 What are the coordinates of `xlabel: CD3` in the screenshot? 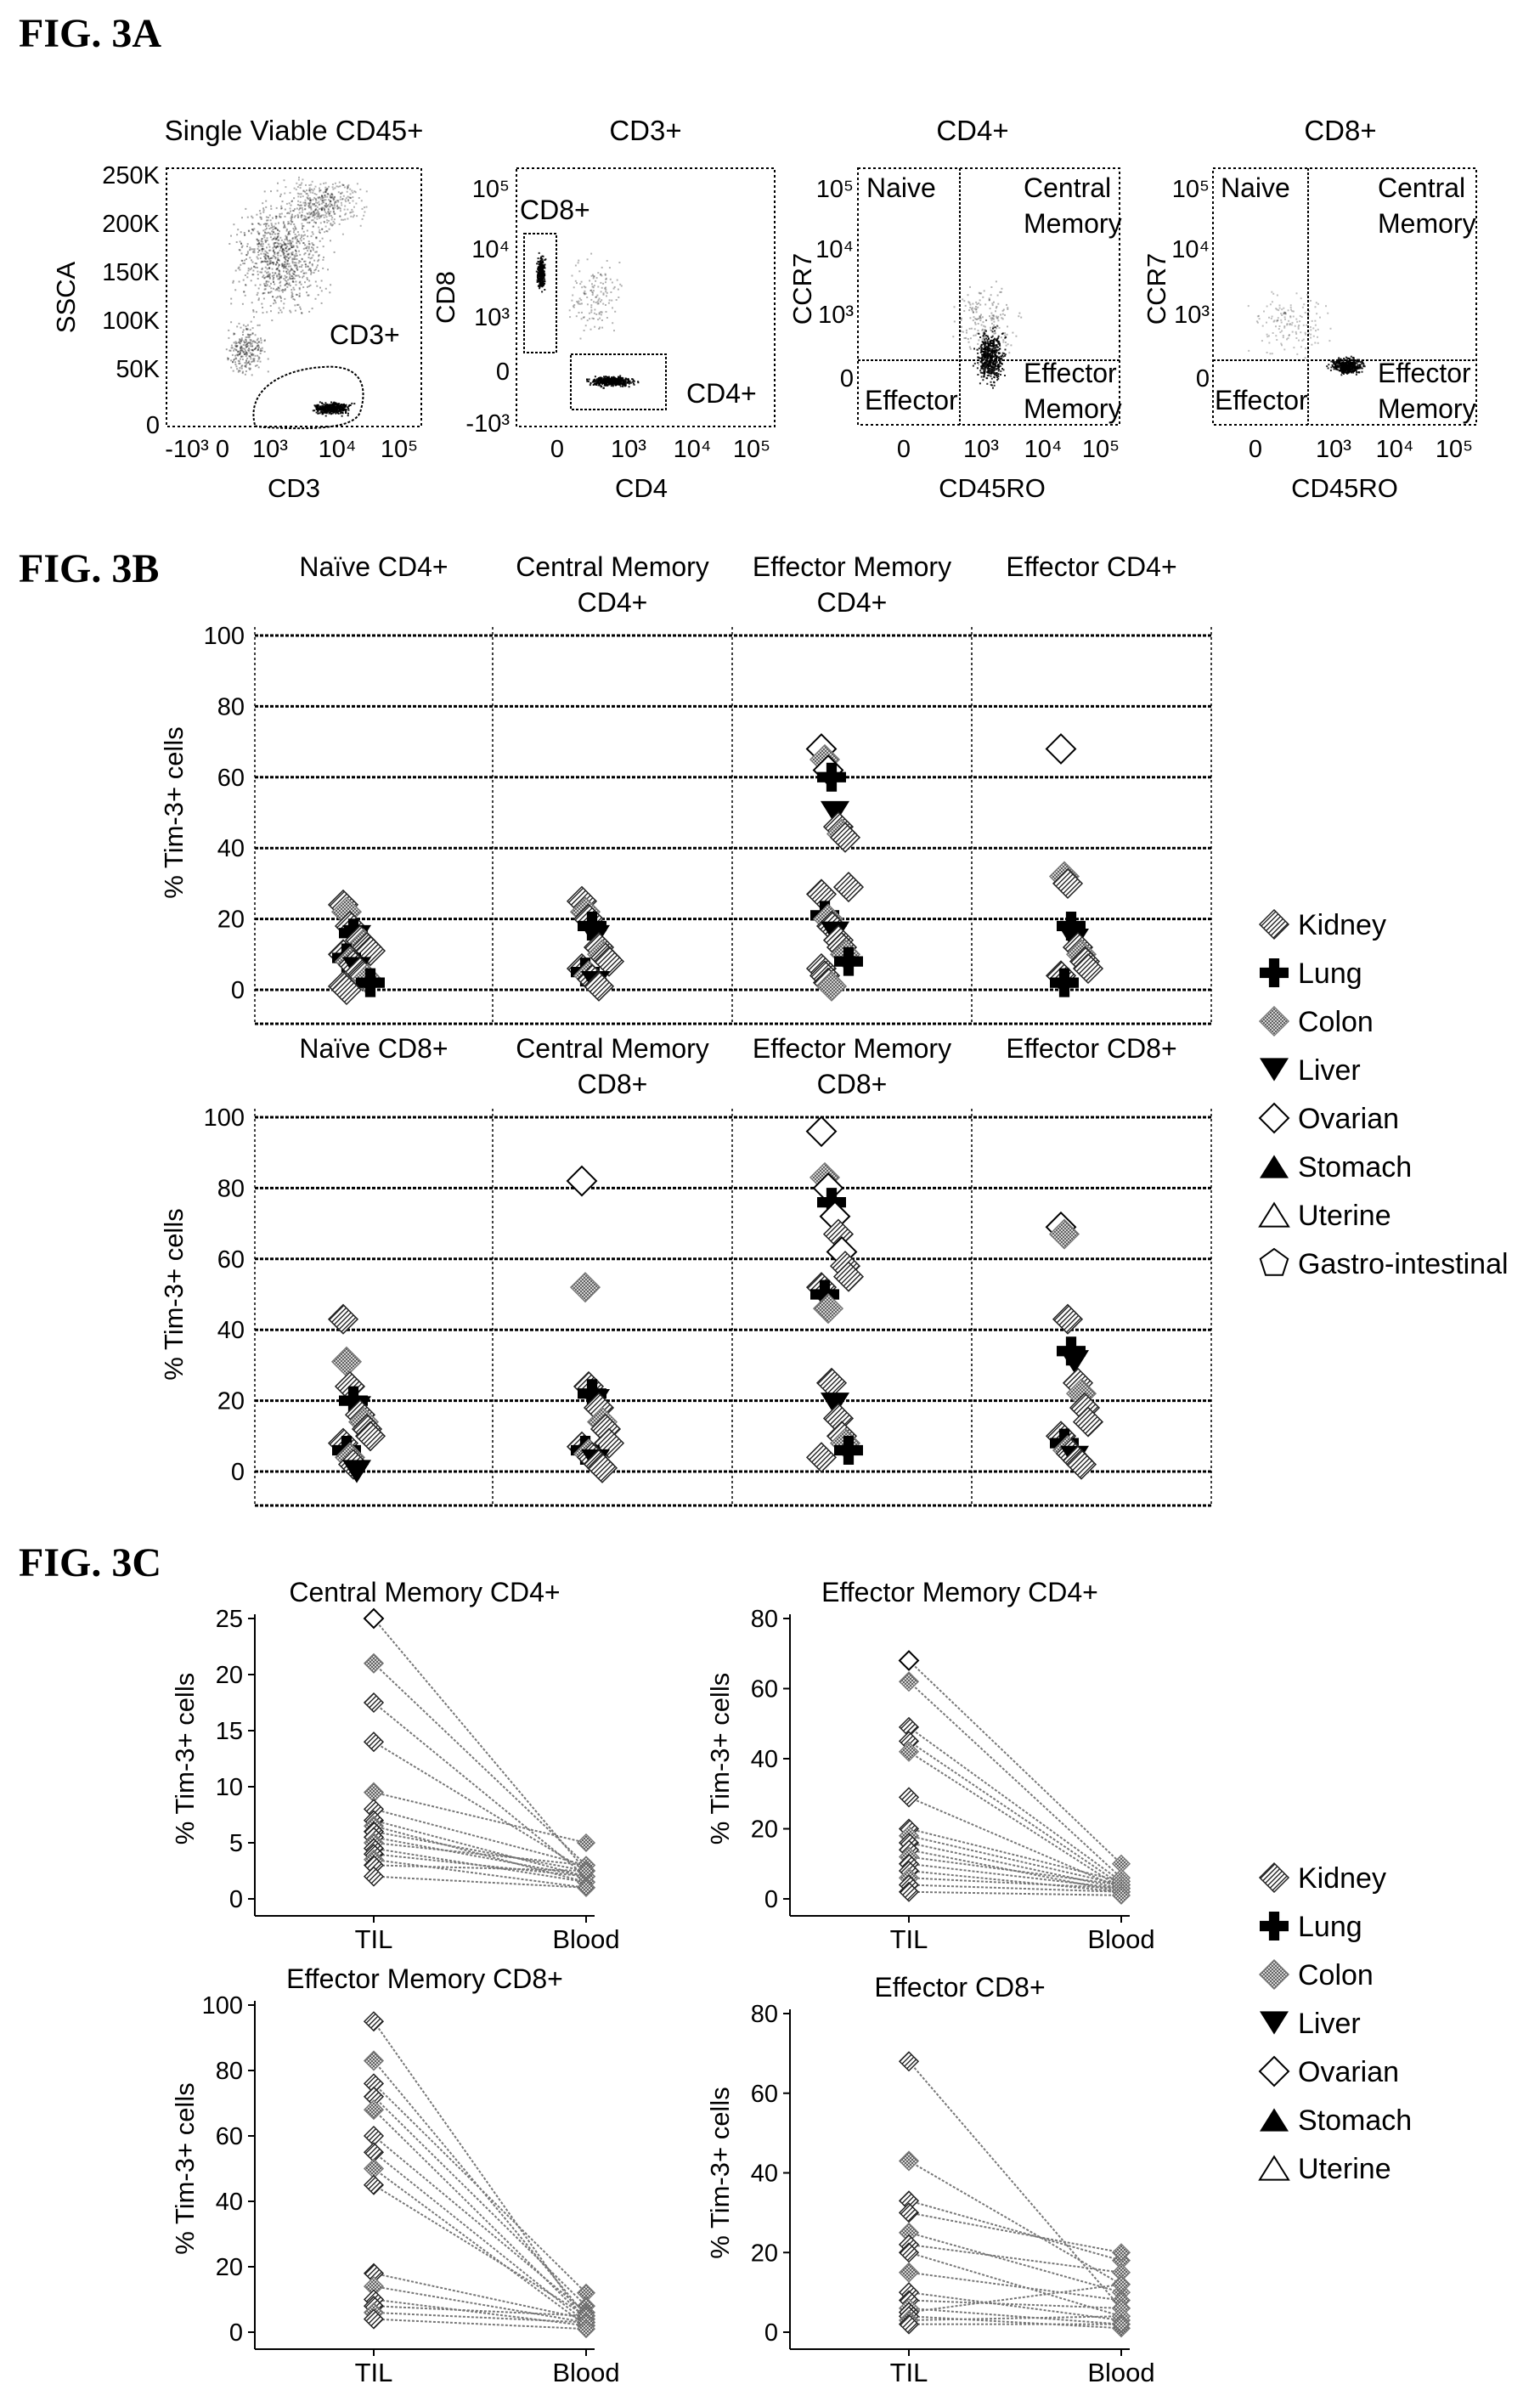 It's located at (294, 488).